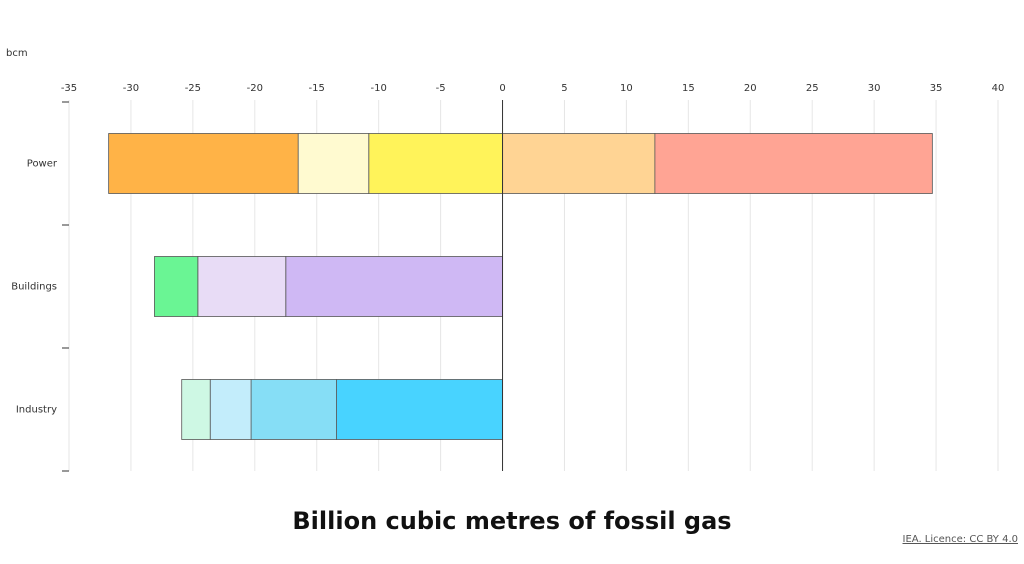 Image resolution: width=1024 pixels, height=564 pixels. I want to click on x-tick-label: -20, so click(255, 88).